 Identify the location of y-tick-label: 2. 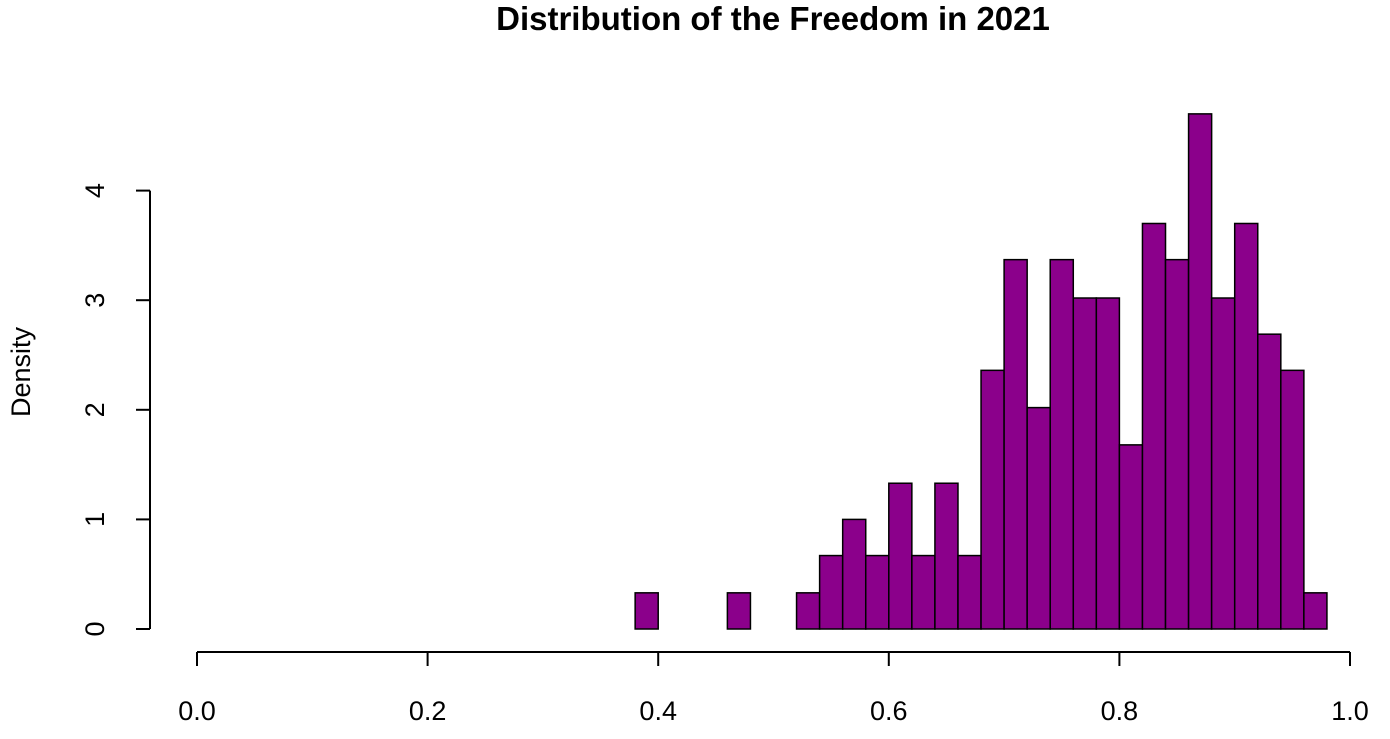
(95, 409).